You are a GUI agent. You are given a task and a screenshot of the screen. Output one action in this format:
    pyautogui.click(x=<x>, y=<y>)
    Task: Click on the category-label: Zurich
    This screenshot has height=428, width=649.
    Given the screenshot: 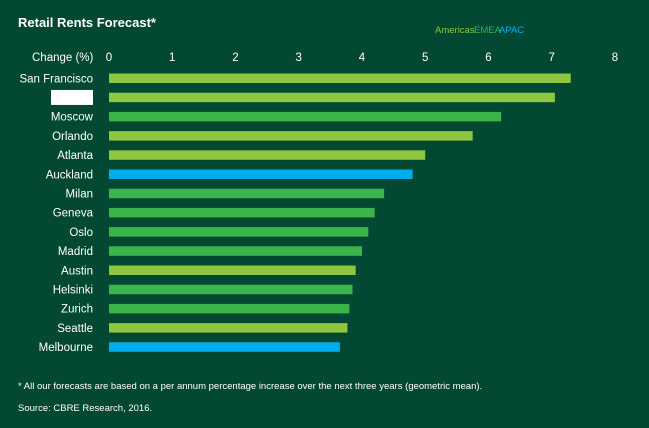 What is the action you would take?
    pyautogui.click(x=77, y=310)
    